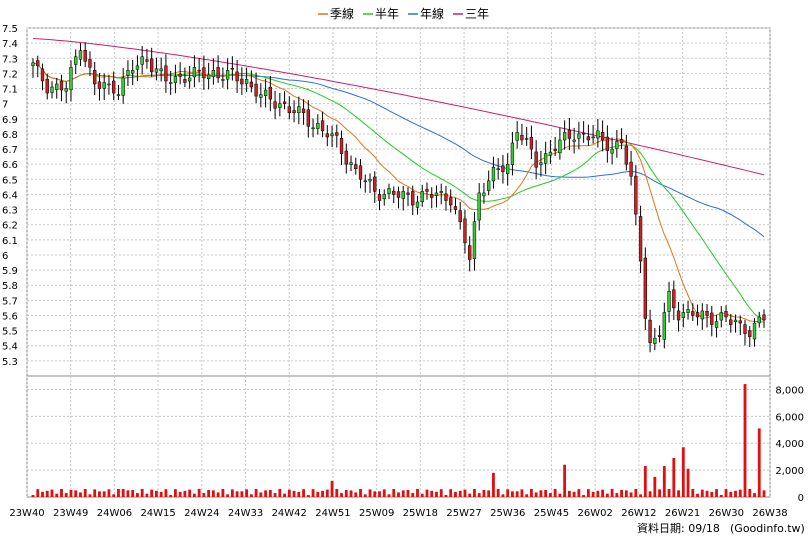 The image size is (808, 540). I want to click on price-tick-label: 6.4, so click(10, 195).